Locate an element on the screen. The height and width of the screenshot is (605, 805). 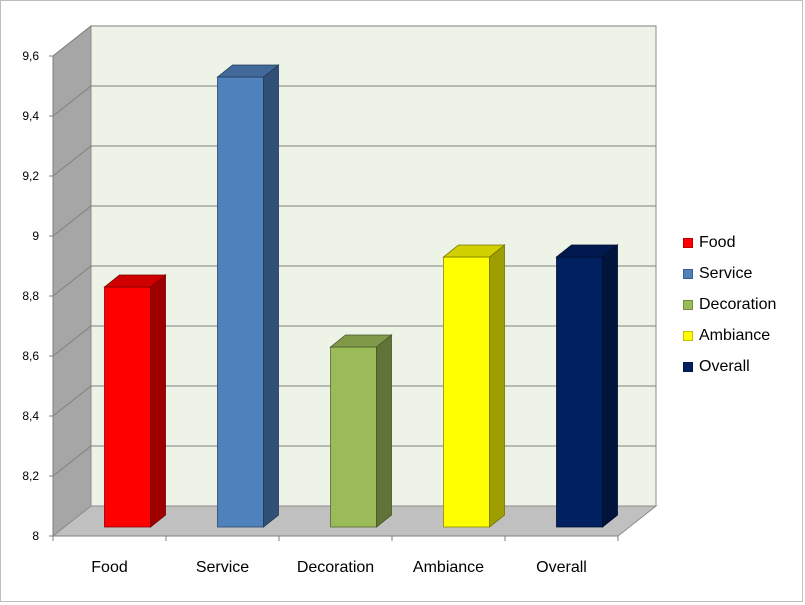
bar-overall is located at coordinates (587, 386).